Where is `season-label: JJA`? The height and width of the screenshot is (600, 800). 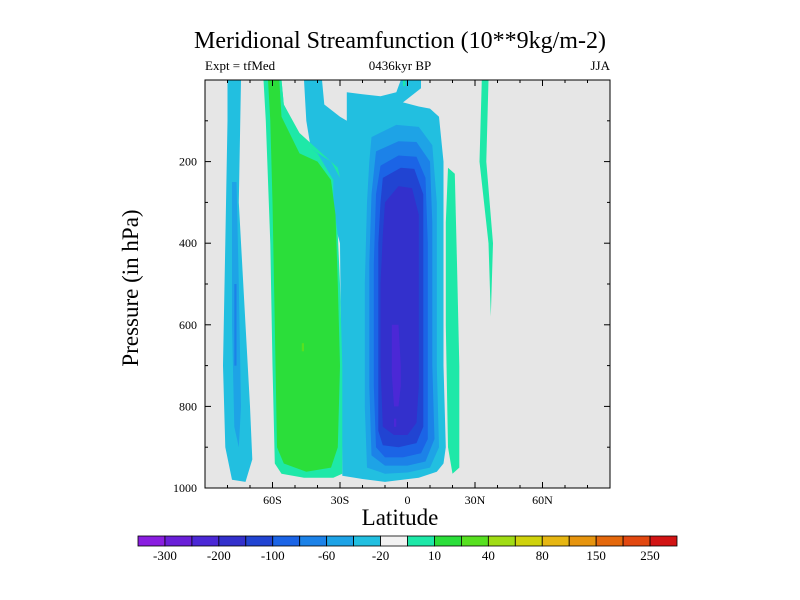
season-label: JJA is located at coordinates (600, 65).